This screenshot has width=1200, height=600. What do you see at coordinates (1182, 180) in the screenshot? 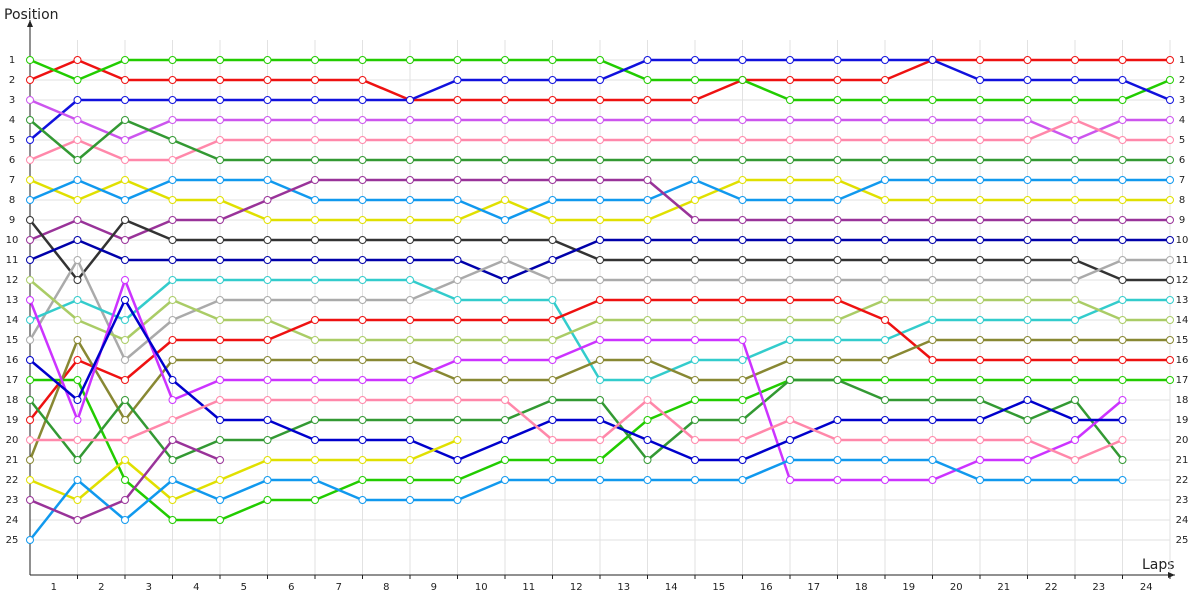
I see `y-tick-label-right: 7` at bounding box center [1182, 180].